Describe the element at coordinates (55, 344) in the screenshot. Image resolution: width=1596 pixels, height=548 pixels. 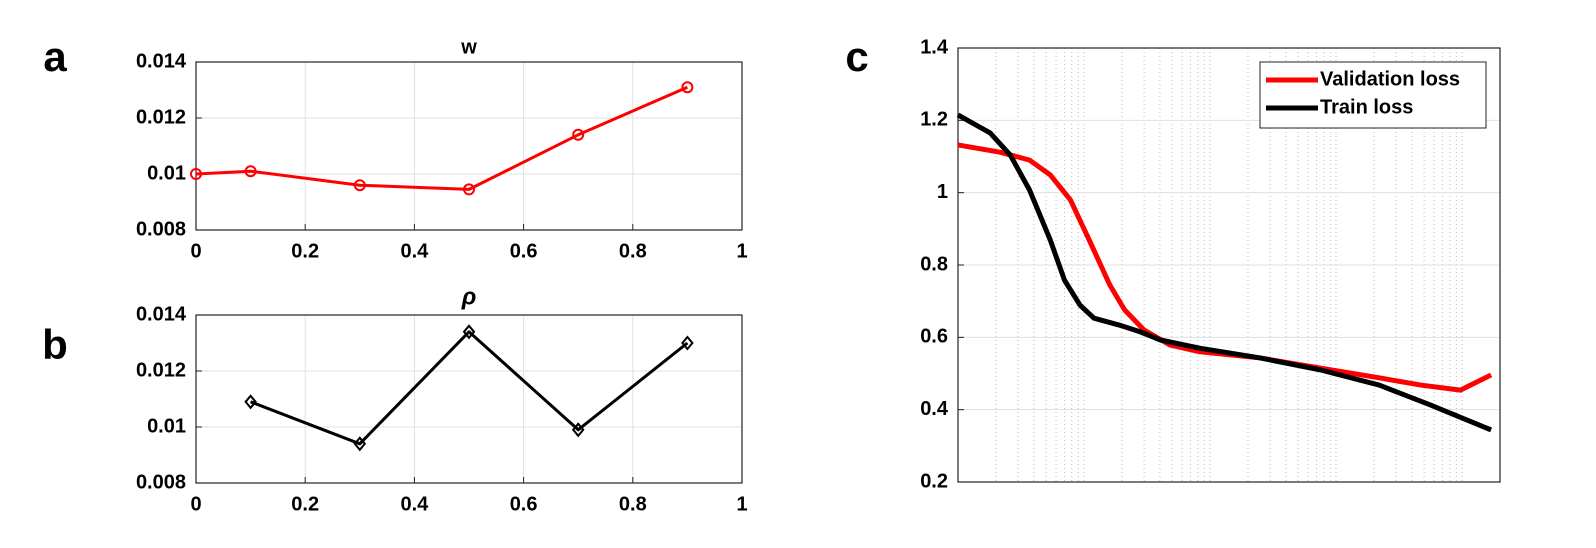
I see `panel-label: b` at that location.